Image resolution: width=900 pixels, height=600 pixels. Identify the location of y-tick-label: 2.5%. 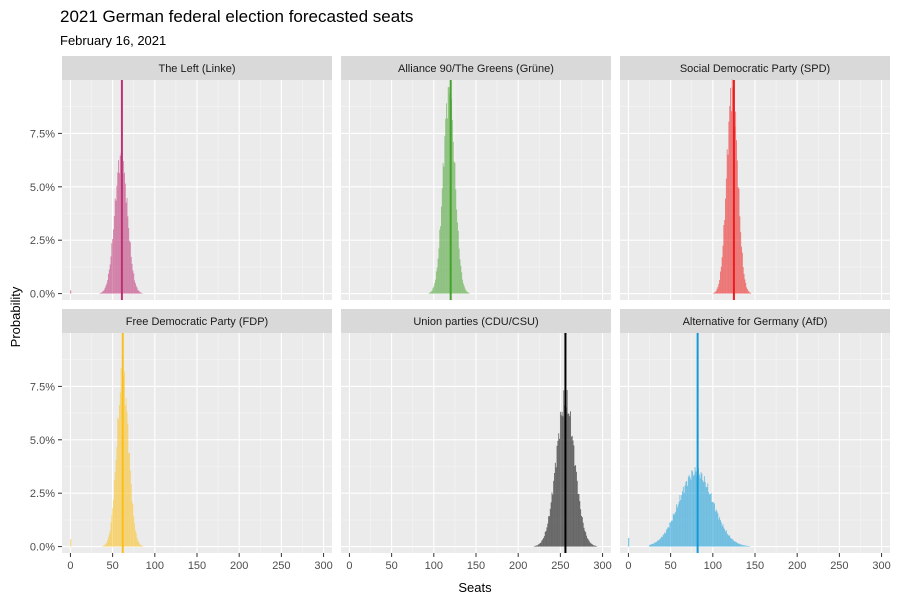
(42, 241).